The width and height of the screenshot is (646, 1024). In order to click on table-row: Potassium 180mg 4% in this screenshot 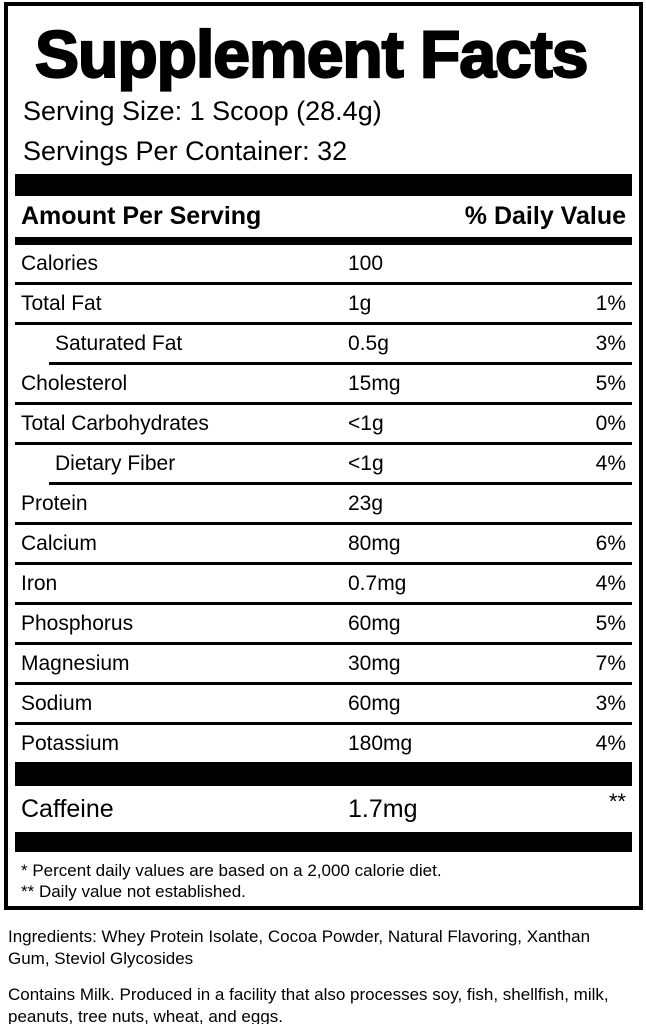, I will do `click(323, 743)`.